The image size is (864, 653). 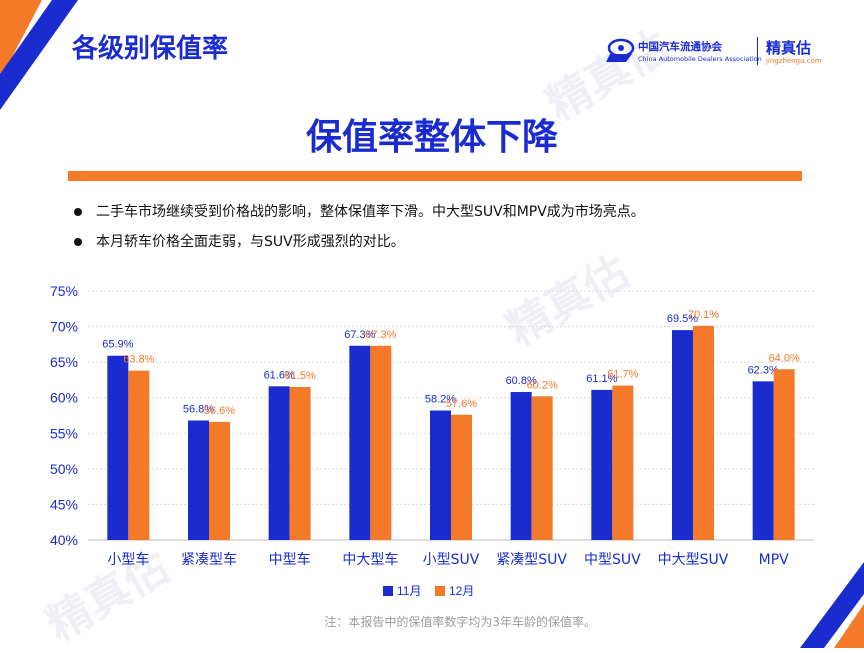 What do you see at coordinates (460, 622) in the screenshot?
I see `footnote-text: 注：本报告中的保值率数字均为3年车龄的保值率。` at bounding box center [460, 622].